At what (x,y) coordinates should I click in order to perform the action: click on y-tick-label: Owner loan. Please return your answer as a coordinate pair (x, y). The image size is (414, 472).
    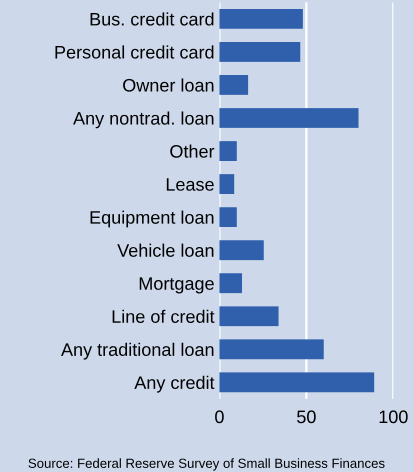
    Looking at the image, I should click on (168, 85).